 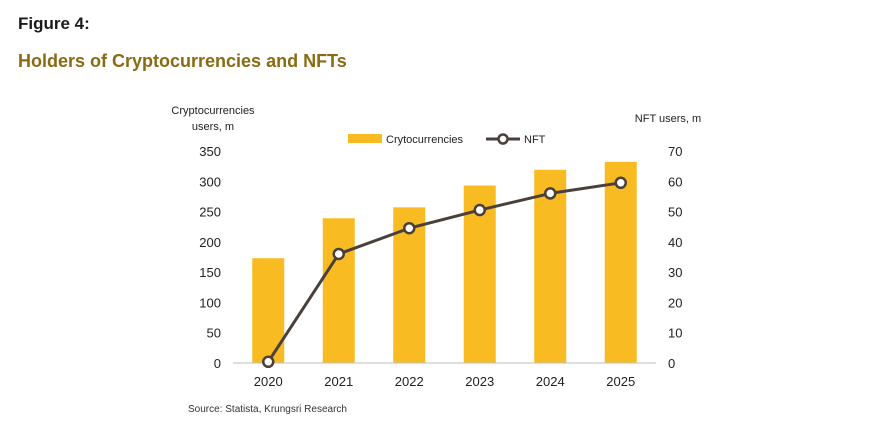 I want to click on right-tick-label: 40, so click(x=675, y=242).